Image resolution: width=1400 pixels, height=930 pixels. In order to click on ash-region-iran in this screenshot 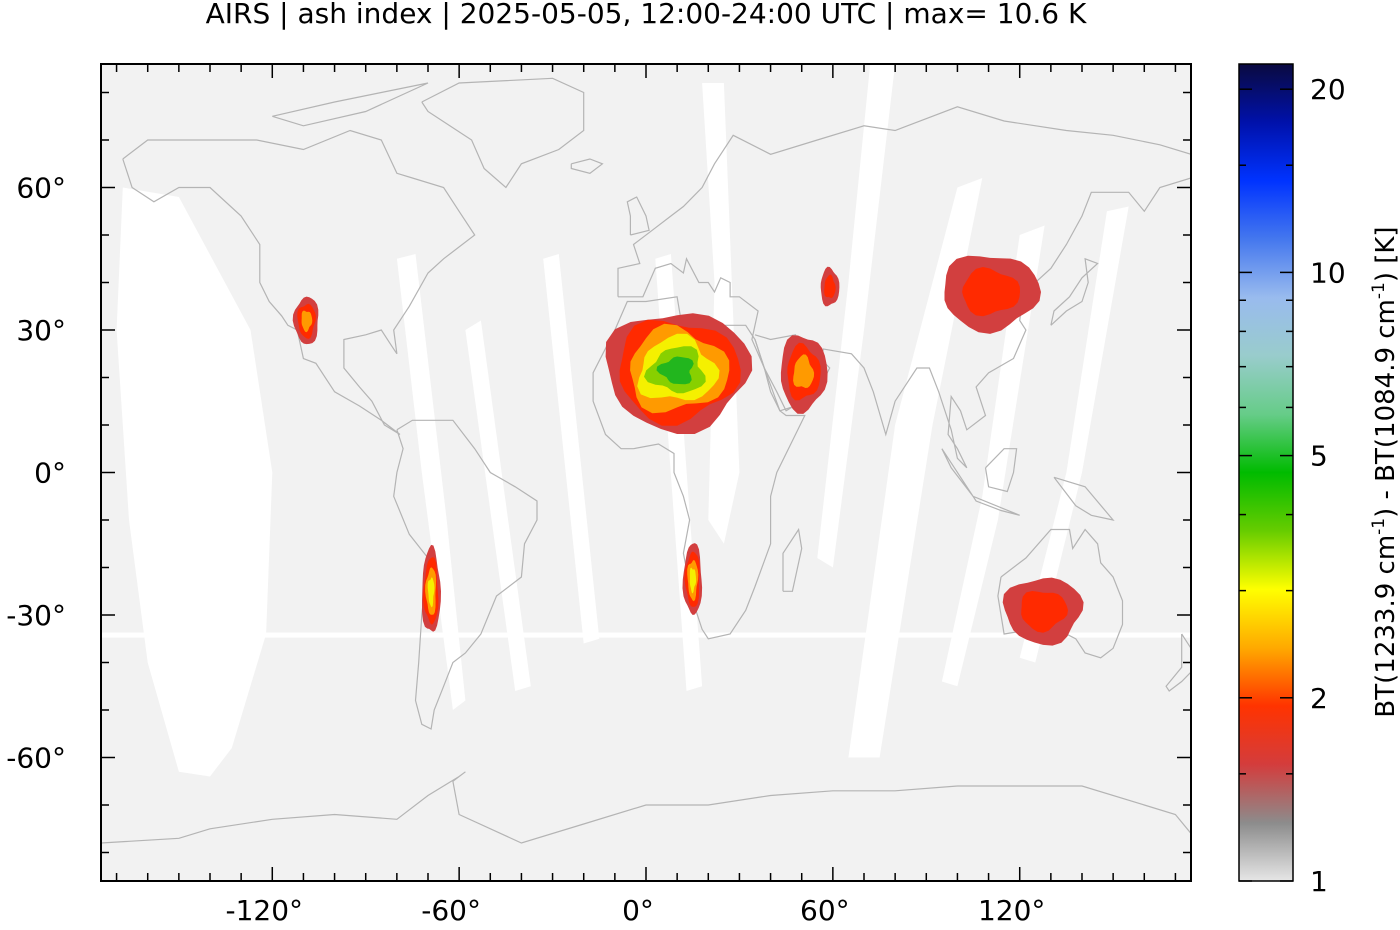, I will do `click(830, 286)`.